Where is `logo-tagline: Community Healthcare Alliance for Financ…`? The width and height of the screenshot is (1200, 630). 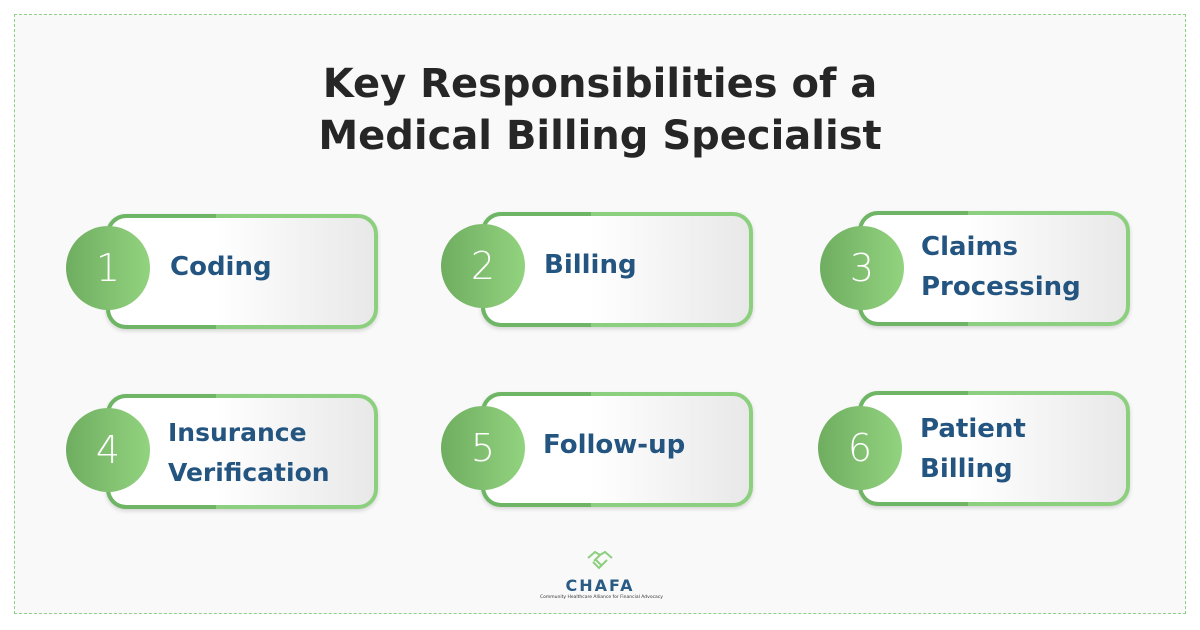
logo-tagline: Community Healthcare Alliance for Financ… is located at coordinates (601, 597).